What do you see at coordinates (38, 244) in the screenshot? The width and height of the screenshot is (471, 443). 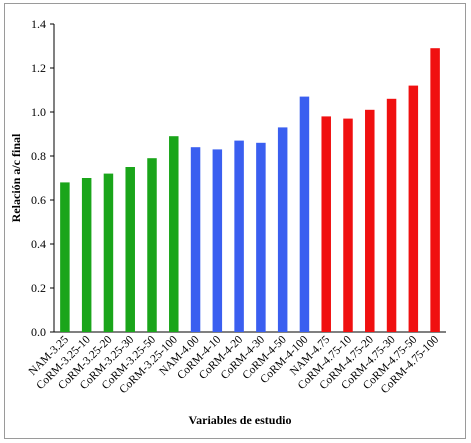 I see `y-tick-label: 0.4` at bounding box center [38, 244].